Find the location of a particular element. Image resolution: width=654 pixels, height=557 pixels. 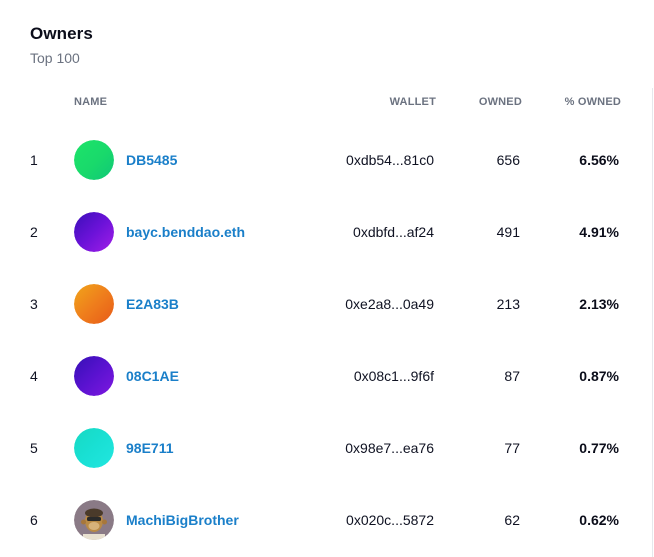

rank: 3 is located at coordinates (34, 304).